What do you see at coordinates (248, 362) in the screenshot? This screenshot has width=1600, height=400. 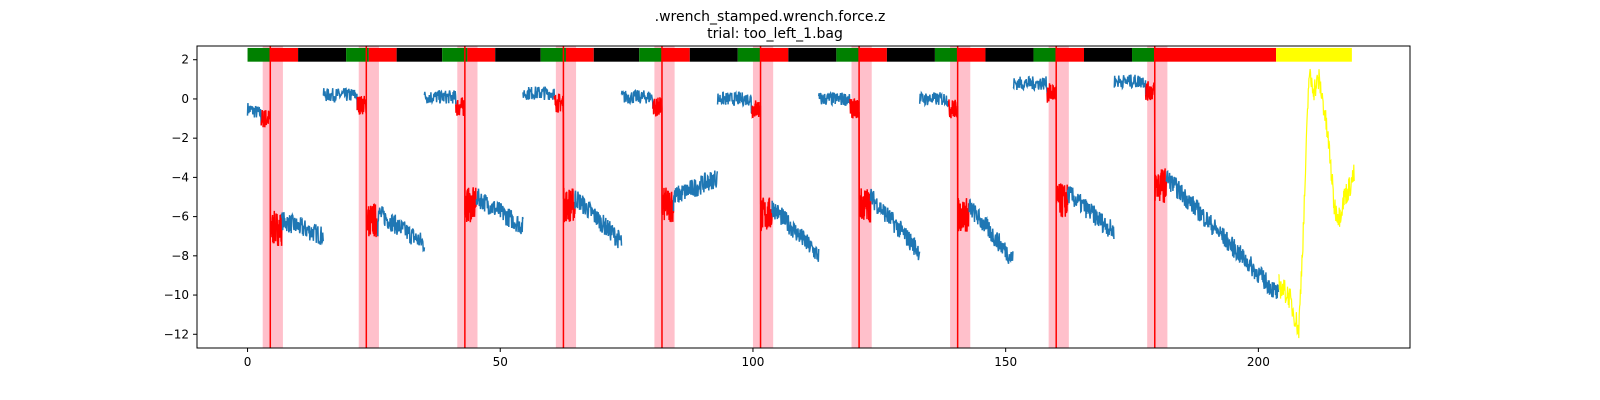 I see `x-tick-label: 0` at bounding box center [248, 362].